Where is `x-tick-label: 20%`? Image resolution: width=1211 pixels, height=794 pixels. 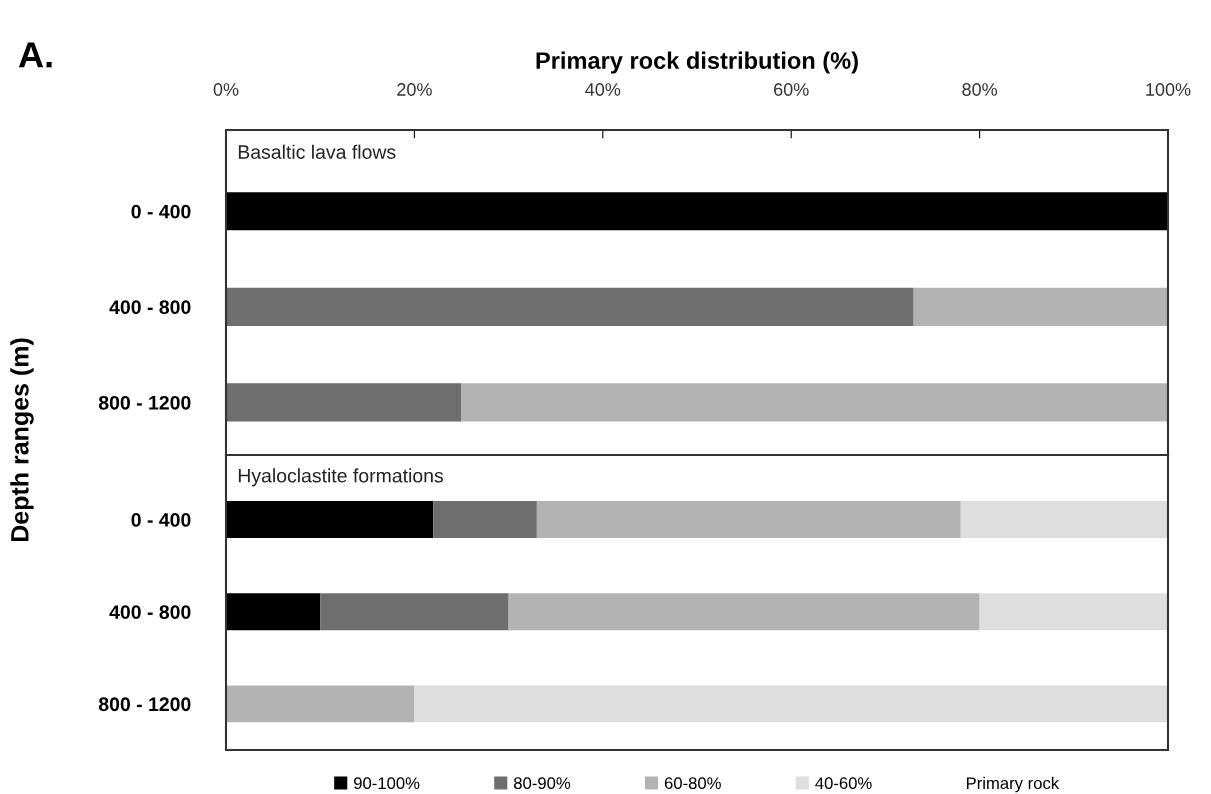
x-tick-label: 20% is located at coordinates (414, 89).